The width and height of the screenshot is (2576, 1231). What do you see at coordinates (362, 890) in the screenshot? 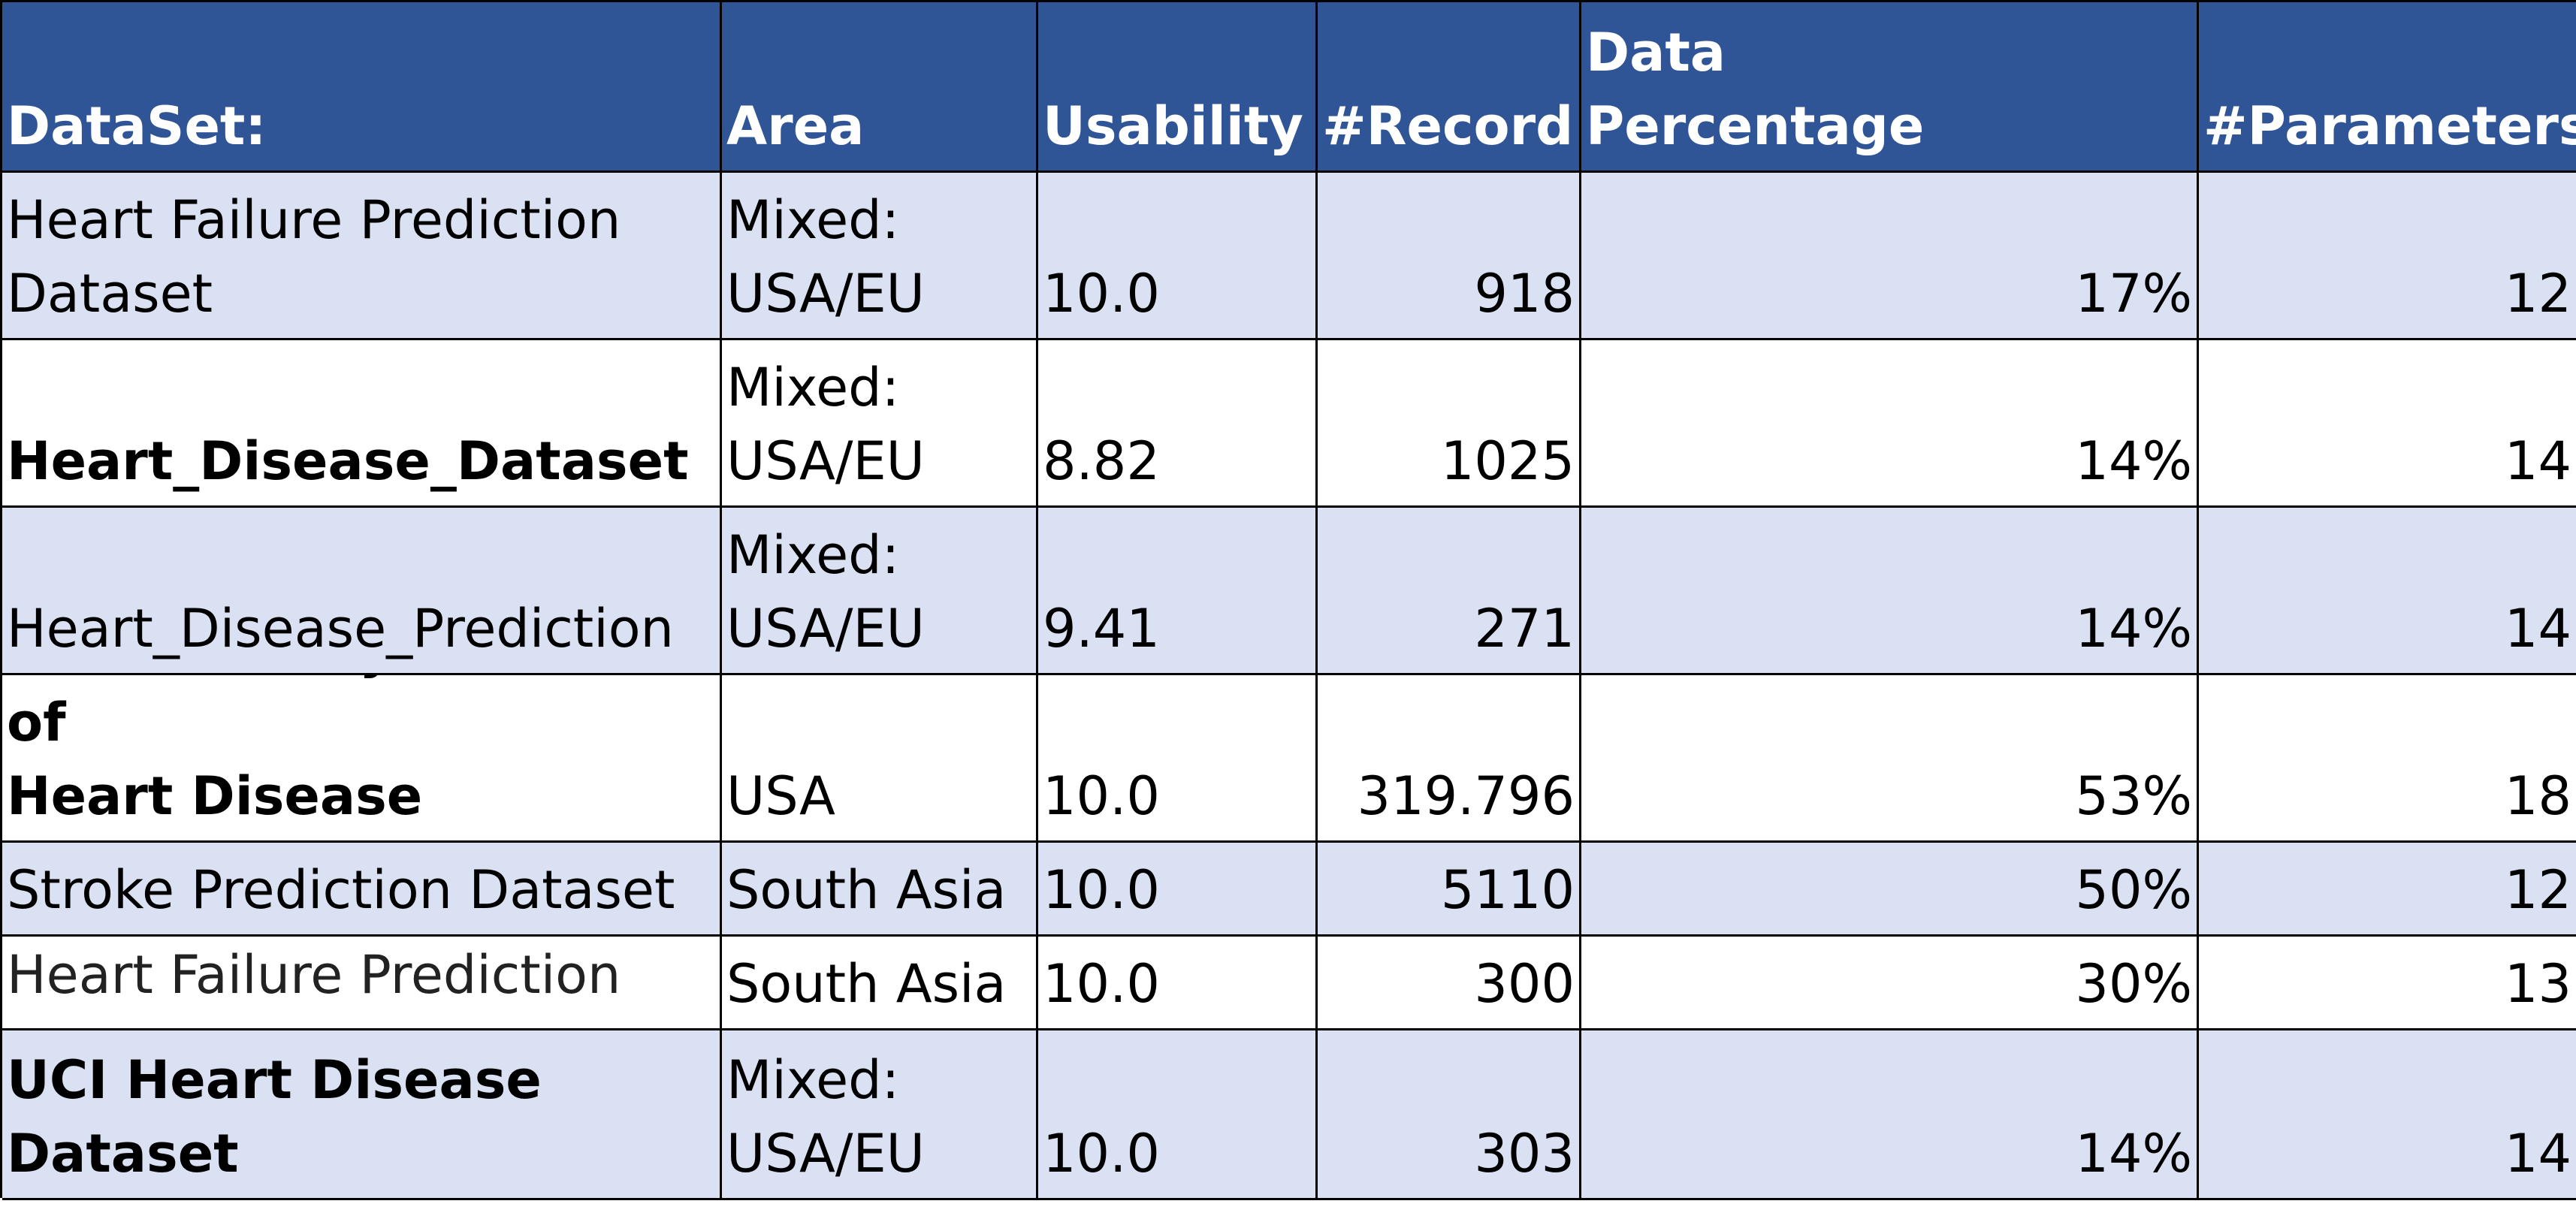
I see `cell-dataset: Stroke Prediction Dataset` at bounding box center [362, 890].